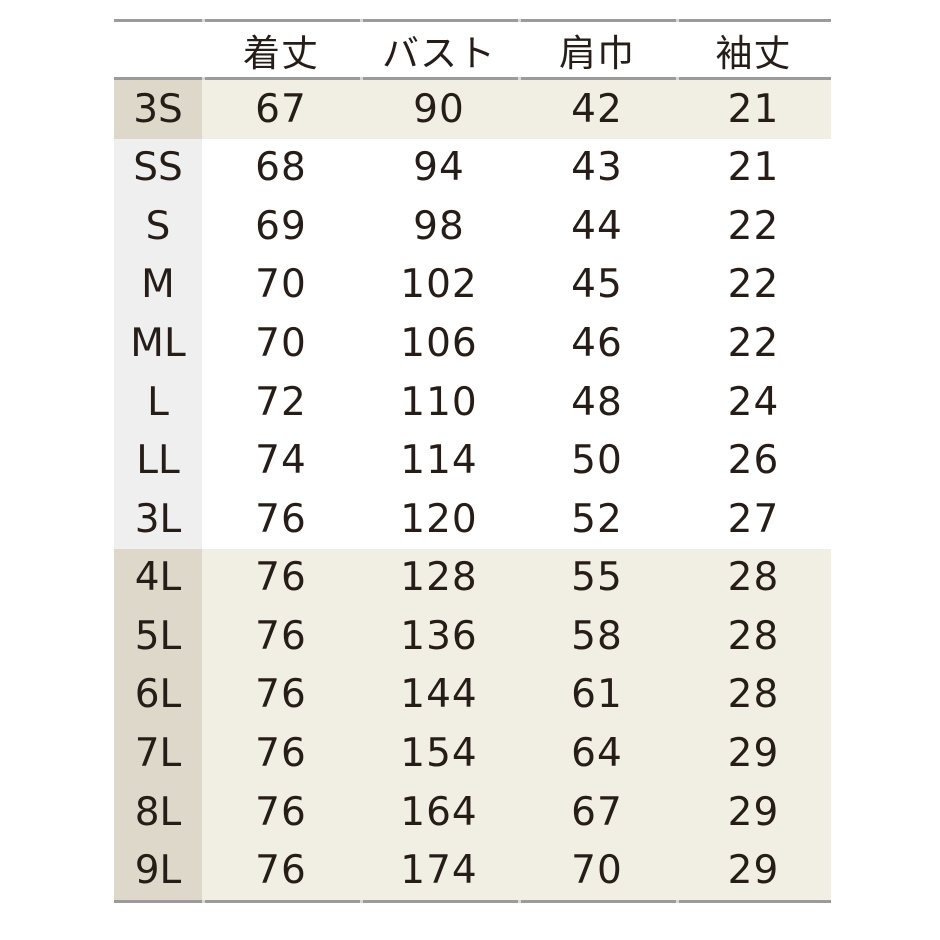 The height and width of the screenshot is (940, 940). I want to click on cell-SS-col3: 21, so click(753, 168).